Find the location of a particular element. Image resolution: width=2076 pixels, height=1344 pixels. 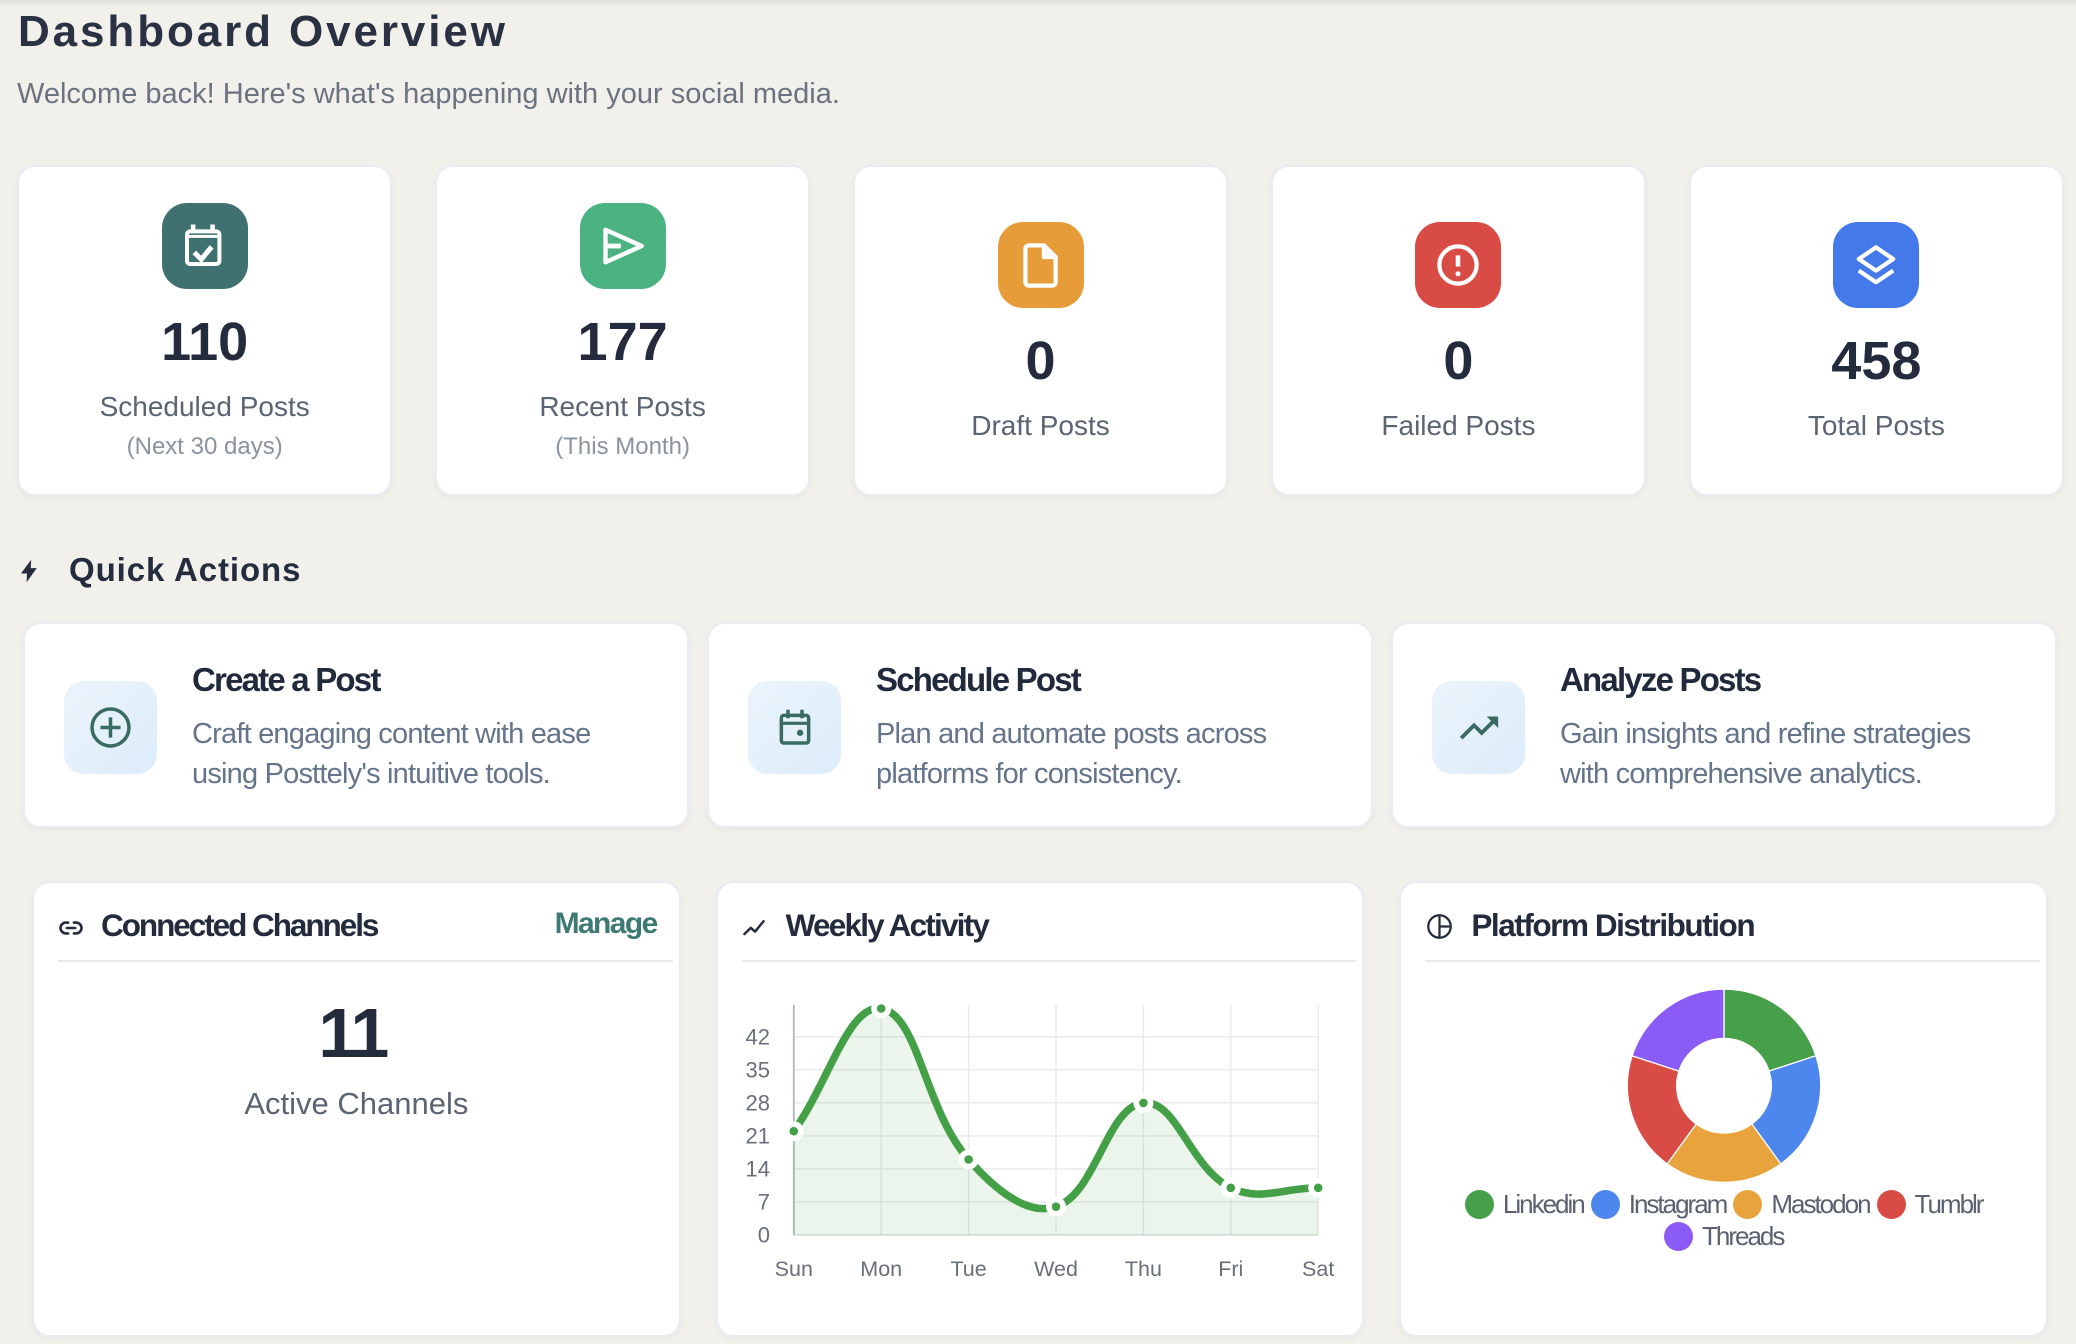

svg-text: Sat is located at coordinates (1318, 1269).